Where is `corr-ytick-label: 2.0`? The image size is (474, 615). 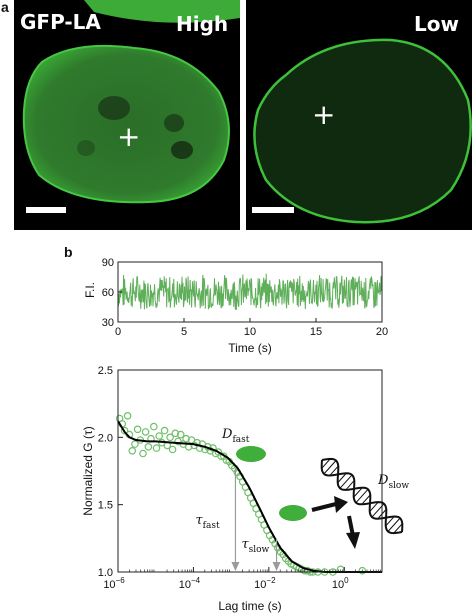 corr-ytick-label: 2.0 is located at coordinates (105, 438).